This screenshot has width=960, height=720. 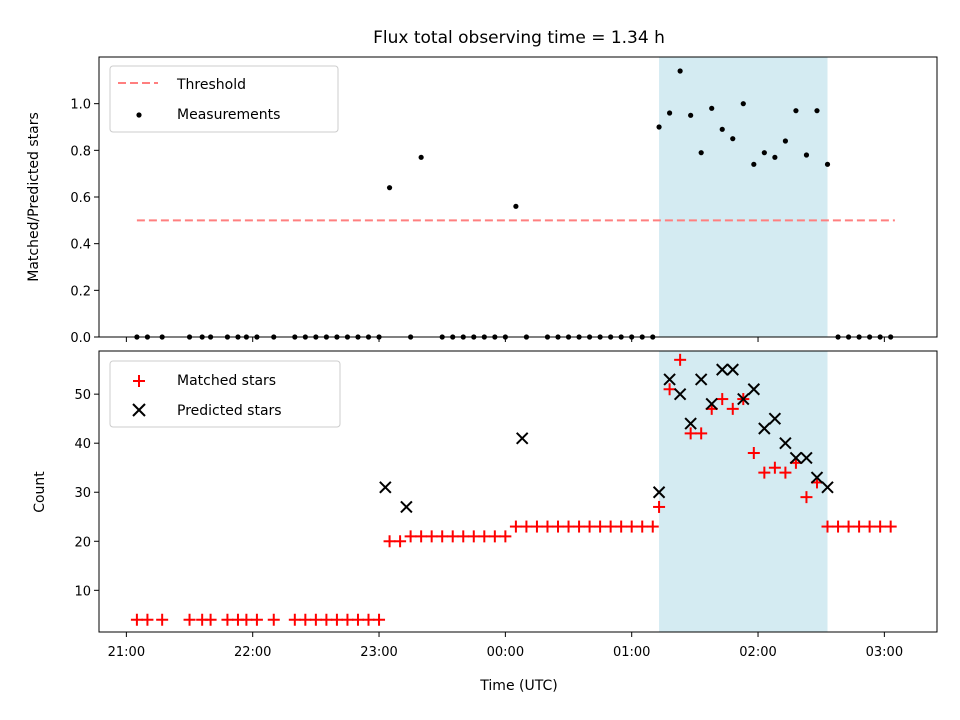 I want to click on bottom-x-ticks: 21:00 22:00 23:00 00:00 01:00 02:00 03:00, so click(x=505, y=646).